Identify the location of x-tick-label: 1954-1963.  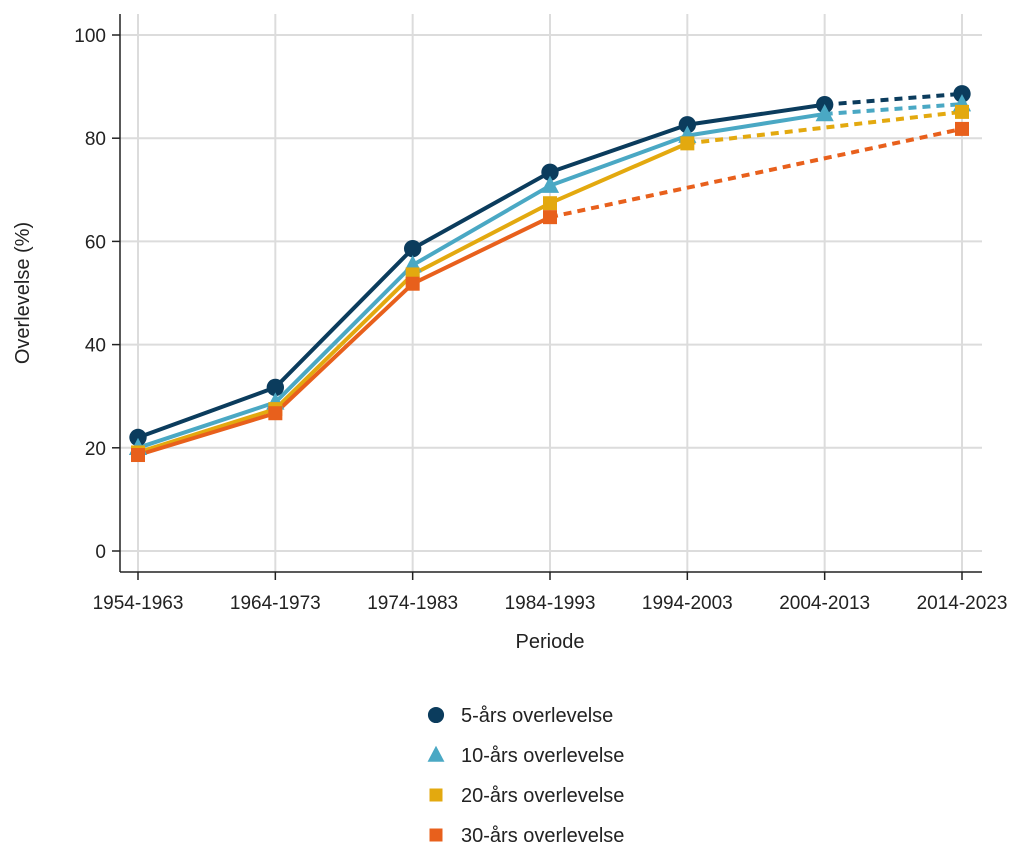
(138, 603).